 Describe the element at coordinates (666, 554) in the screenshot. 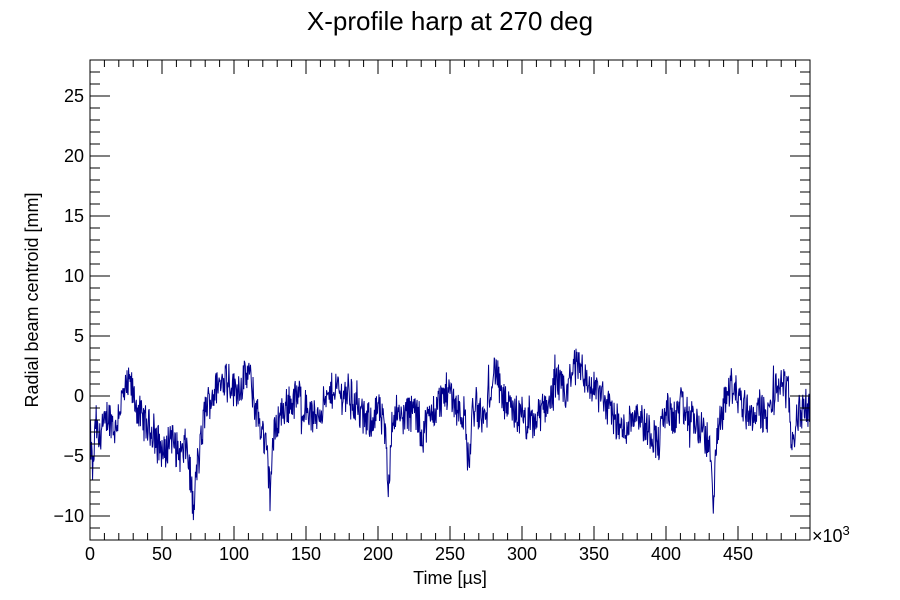

I see `x-tick-label: 400` at that location.